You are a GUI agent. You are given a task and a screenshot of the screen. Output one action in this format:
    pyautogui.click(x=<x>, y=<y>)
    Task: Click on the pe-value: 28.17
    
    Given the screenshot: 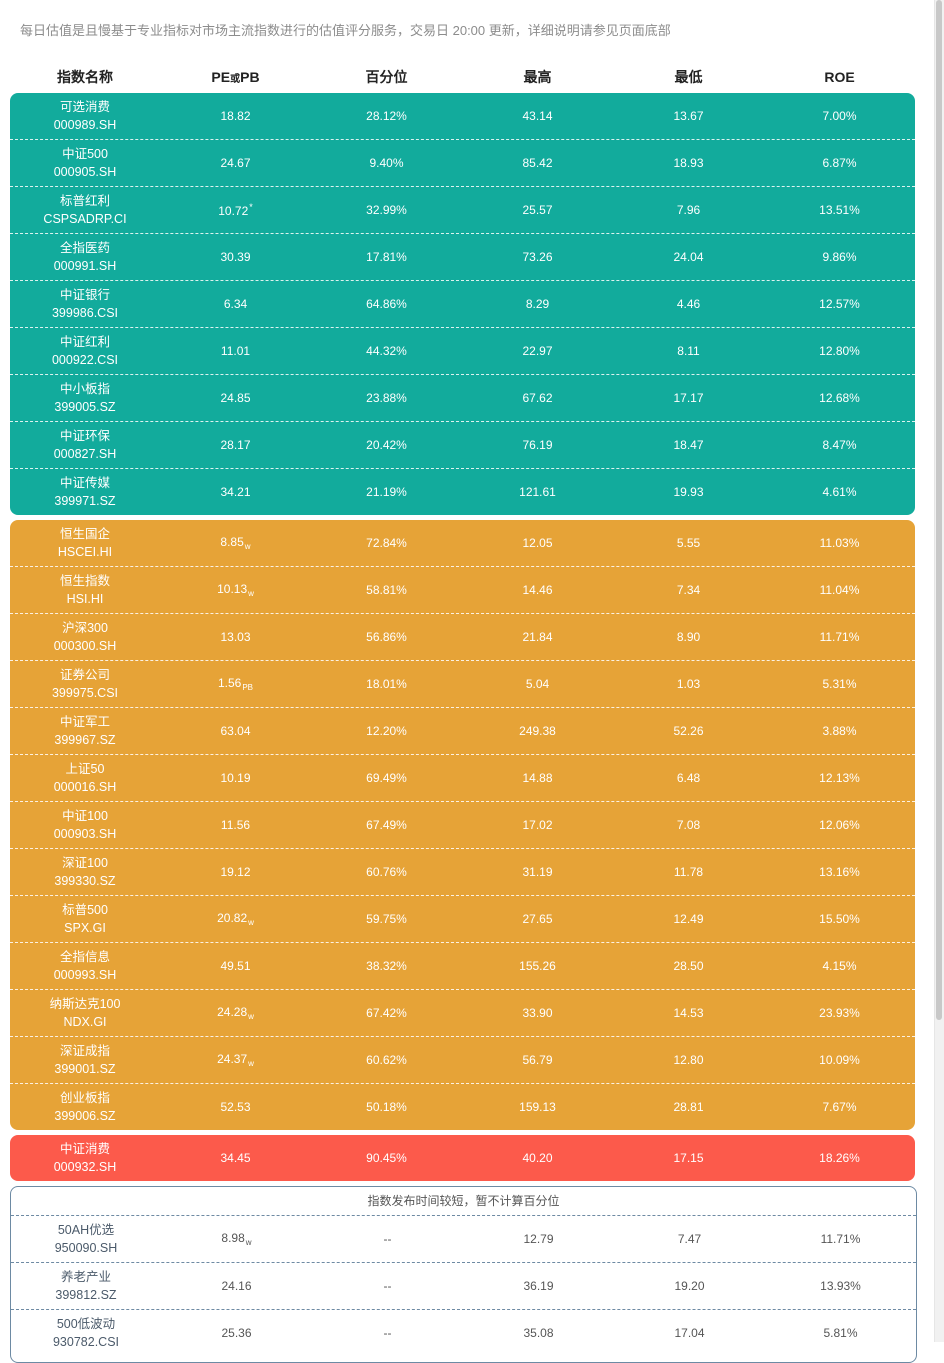 What is the action you would take?
    pyautogui.click(x=235, y=445)
    